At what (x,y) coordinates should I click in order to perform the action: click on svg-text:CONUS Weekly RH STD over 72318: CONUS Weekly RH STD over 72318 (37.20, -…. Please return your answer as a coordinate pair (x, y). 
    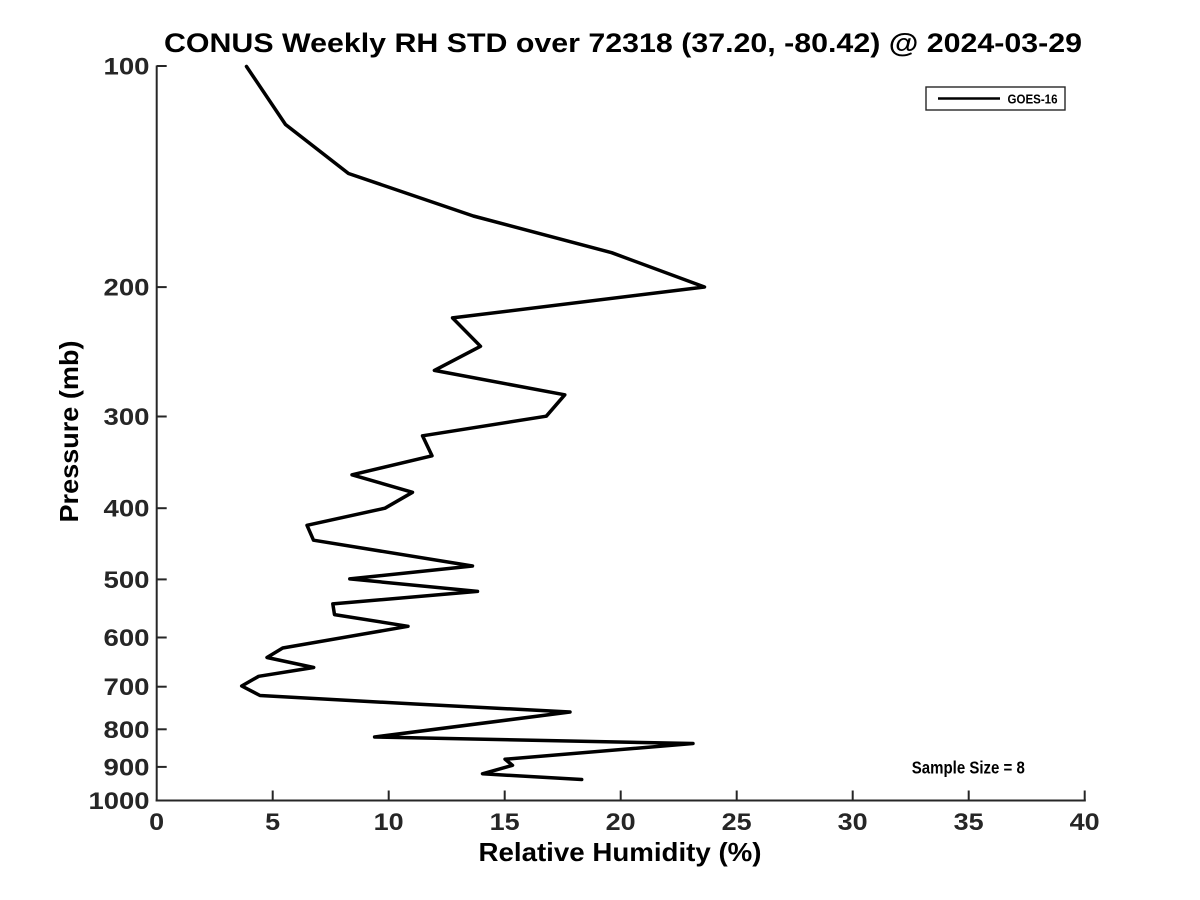
    Looking at the image, I should click on (623, 43).